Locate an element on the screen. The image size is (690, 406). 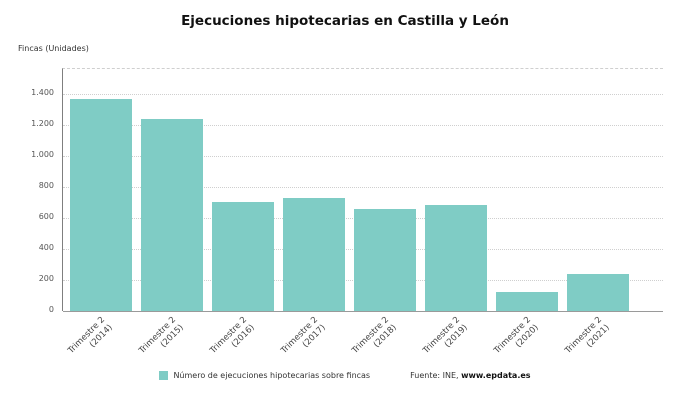
source-note: Fuente: INE, www.epdata.es is located at coordinates (470, 375).